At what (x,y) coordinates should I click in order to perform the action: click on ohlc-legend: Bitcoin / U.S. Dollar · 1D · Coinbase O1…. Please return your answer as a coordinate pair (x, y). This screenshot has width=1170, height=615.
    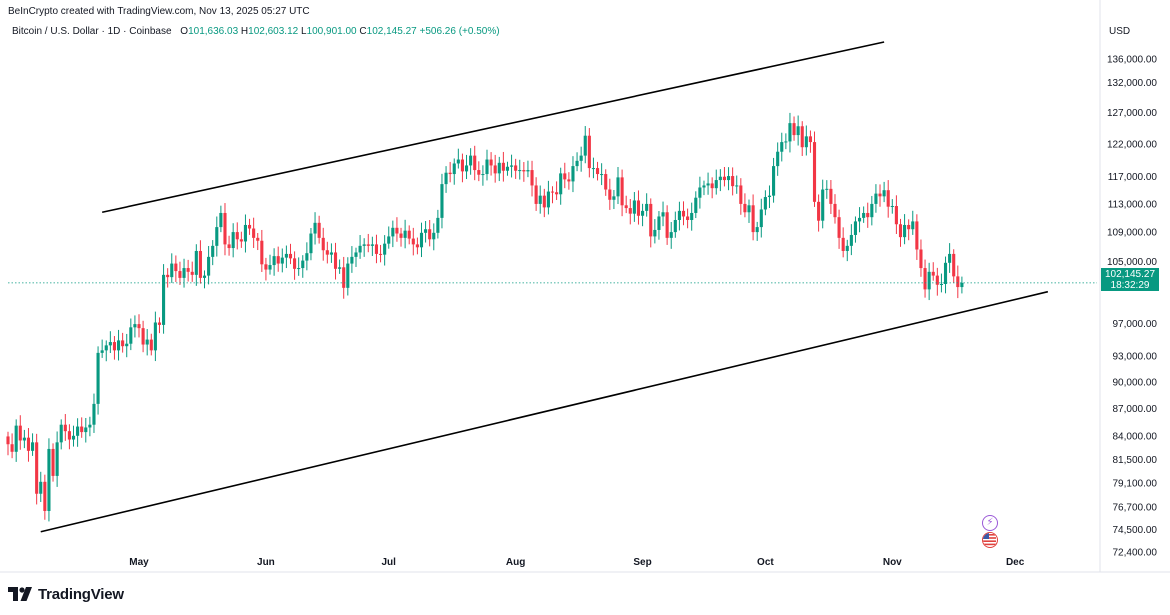
    Looking at the image, I should click on (256, 31).